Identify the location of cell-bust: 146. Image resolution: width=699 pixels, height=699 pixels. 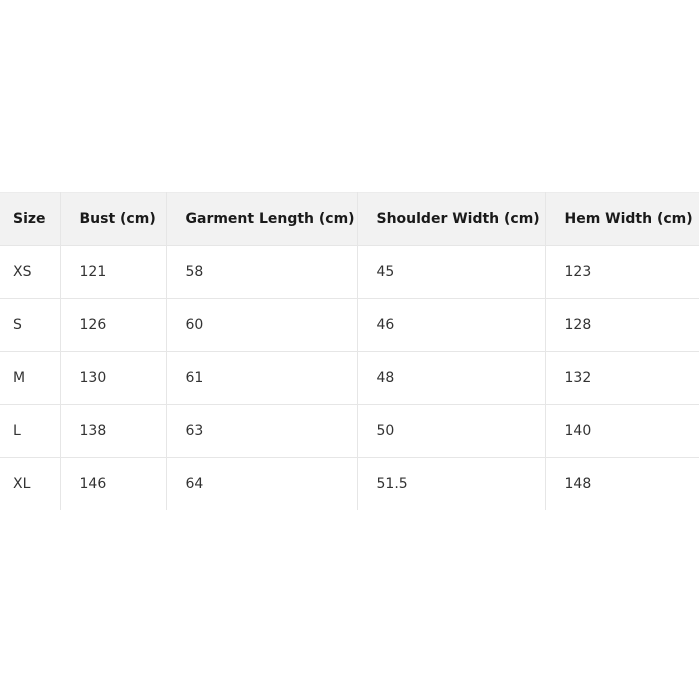
(113, 483).